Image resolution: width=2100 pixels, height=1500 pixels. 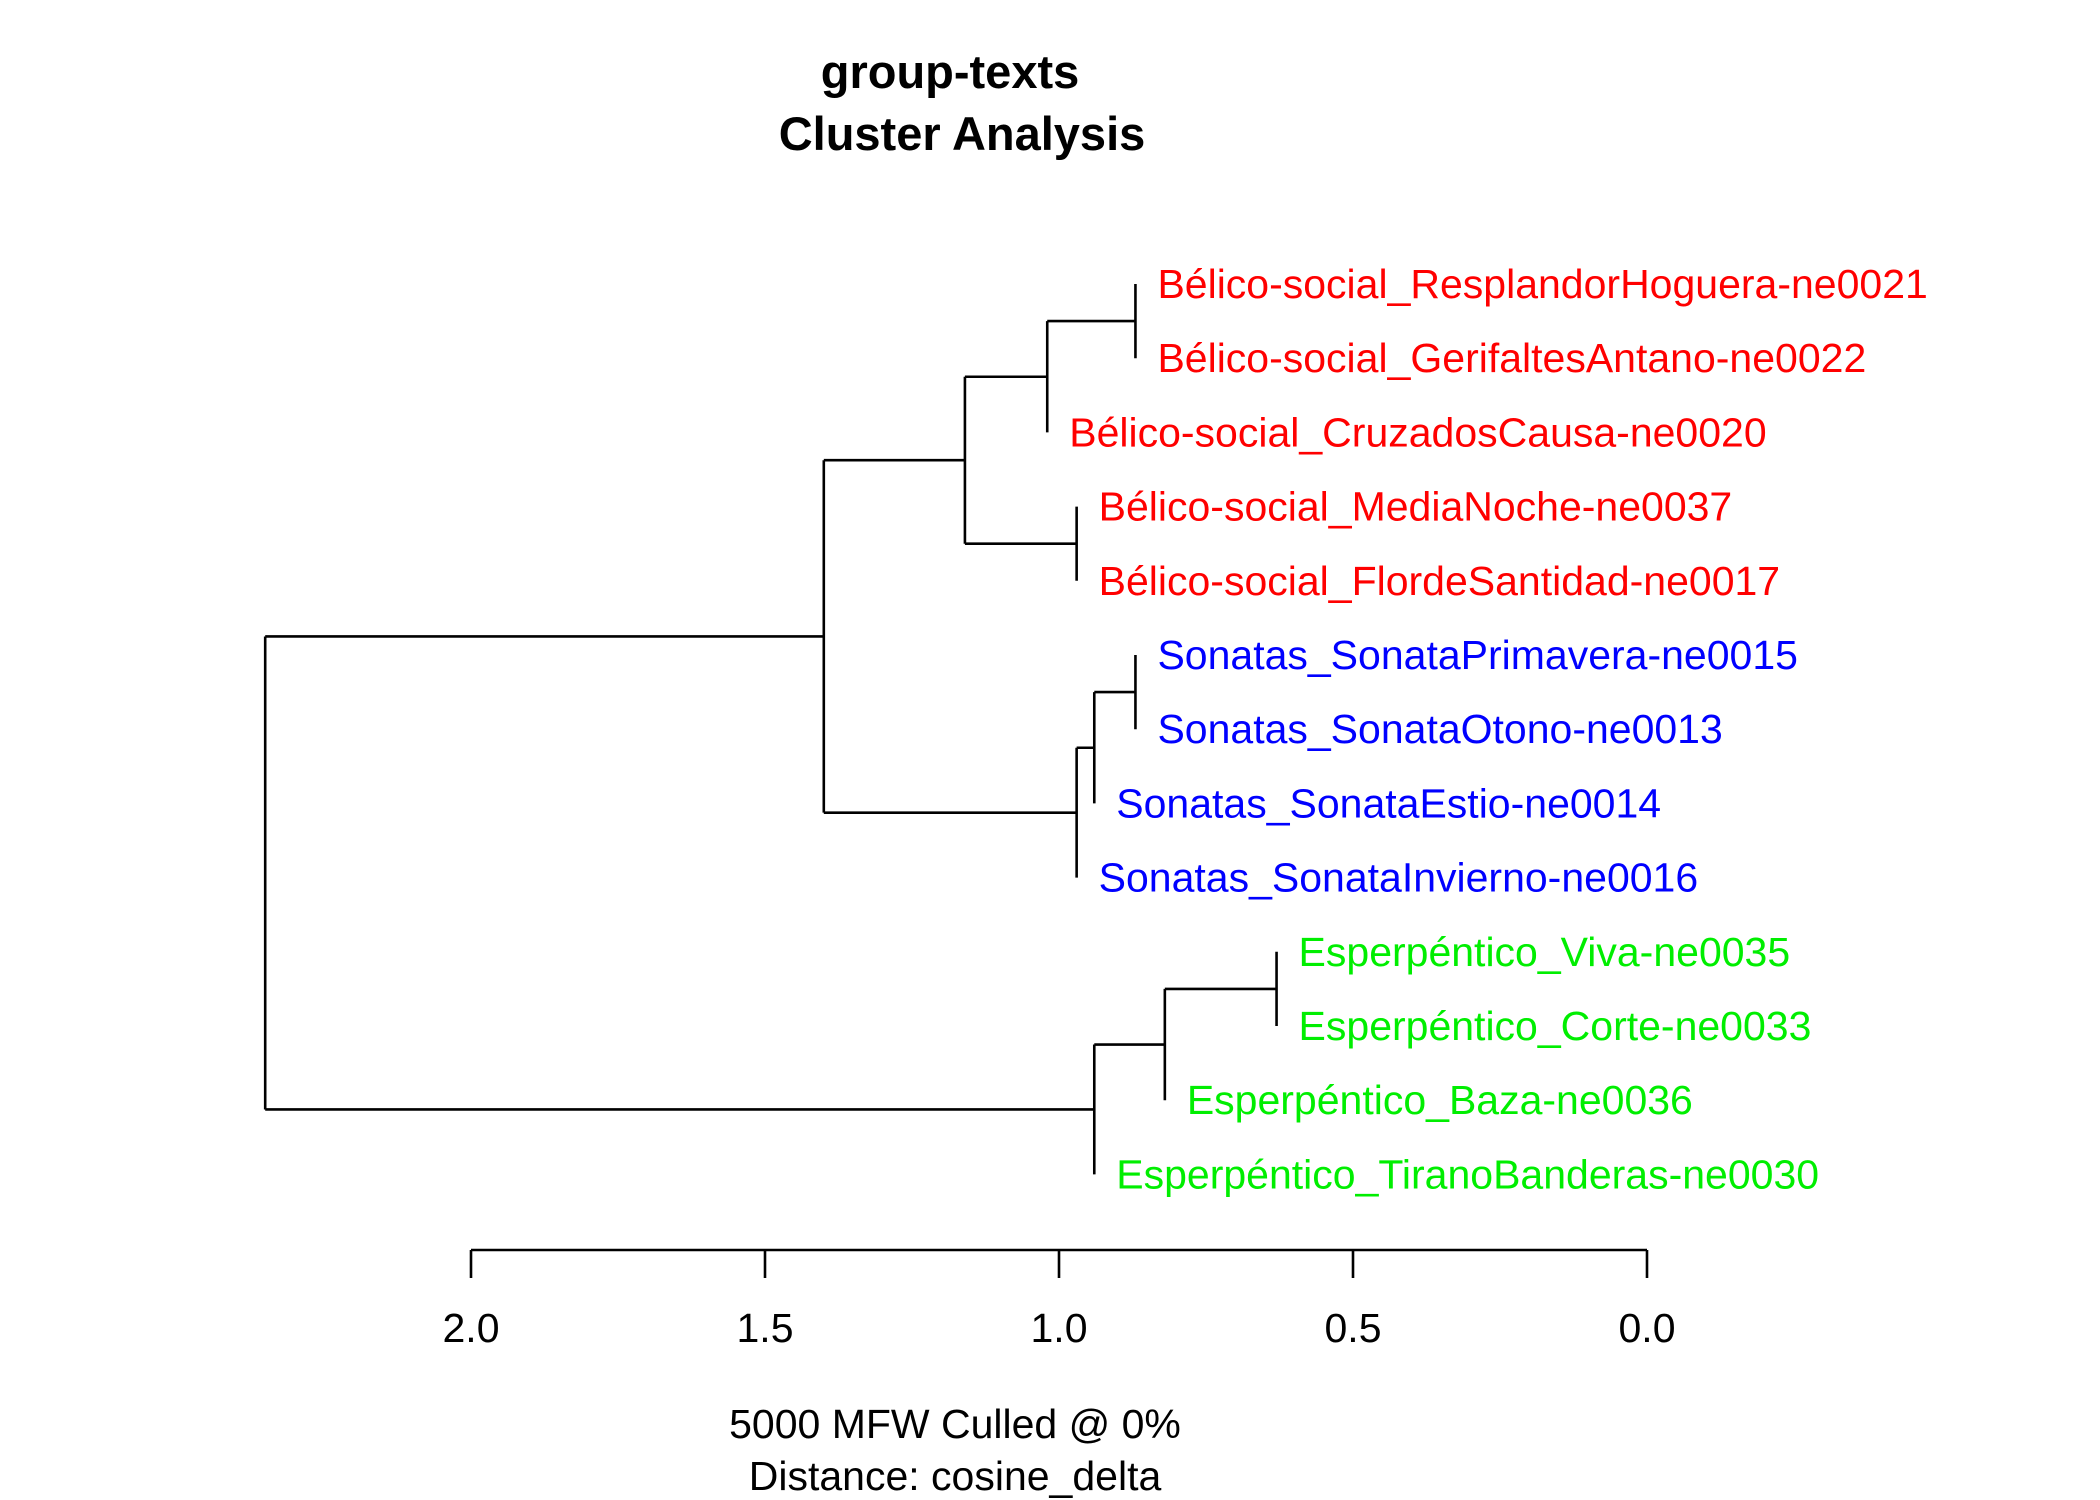 I want to click on leaf-label: Bélico-social_CruzadosCausa-ne0020, so click(x=1417, y=432).